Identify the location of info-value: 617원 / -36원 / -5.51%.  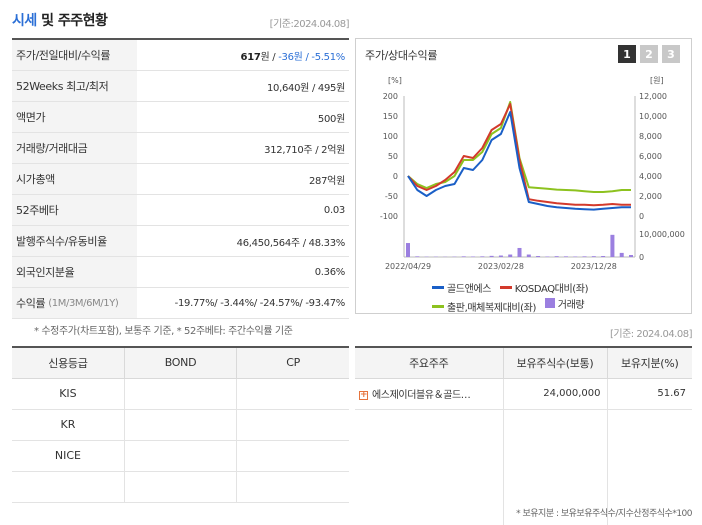
(243, 55).